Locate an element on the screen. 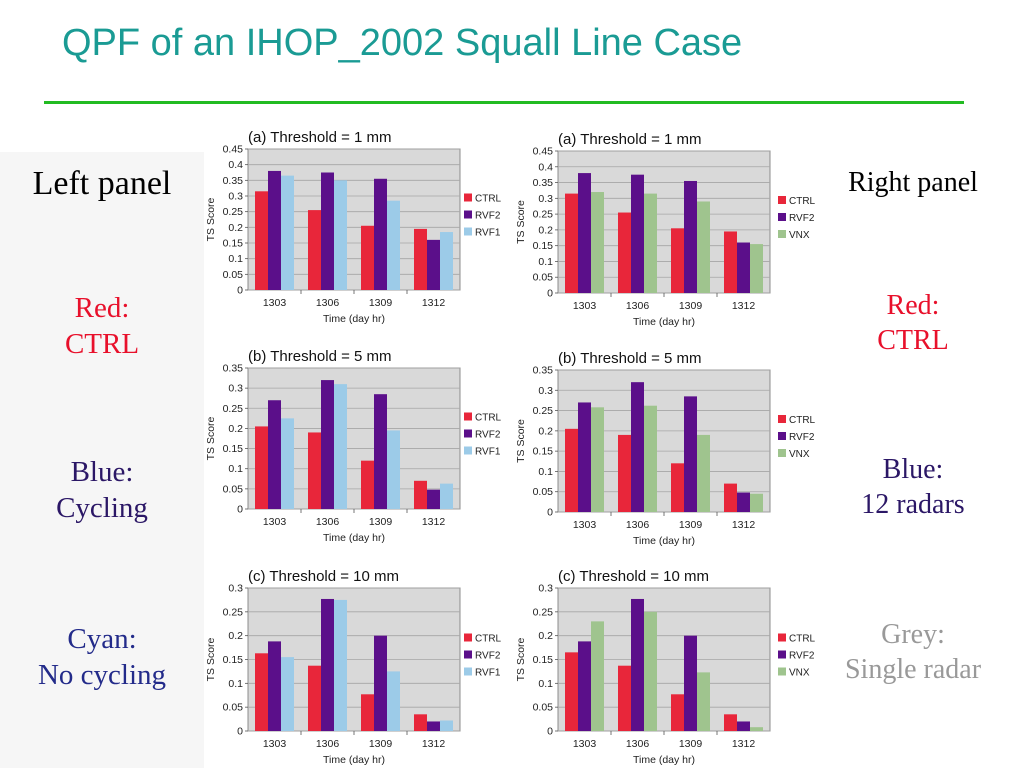  right-legend-grey: Grey: Single radar is located at coordinates (913, 652).